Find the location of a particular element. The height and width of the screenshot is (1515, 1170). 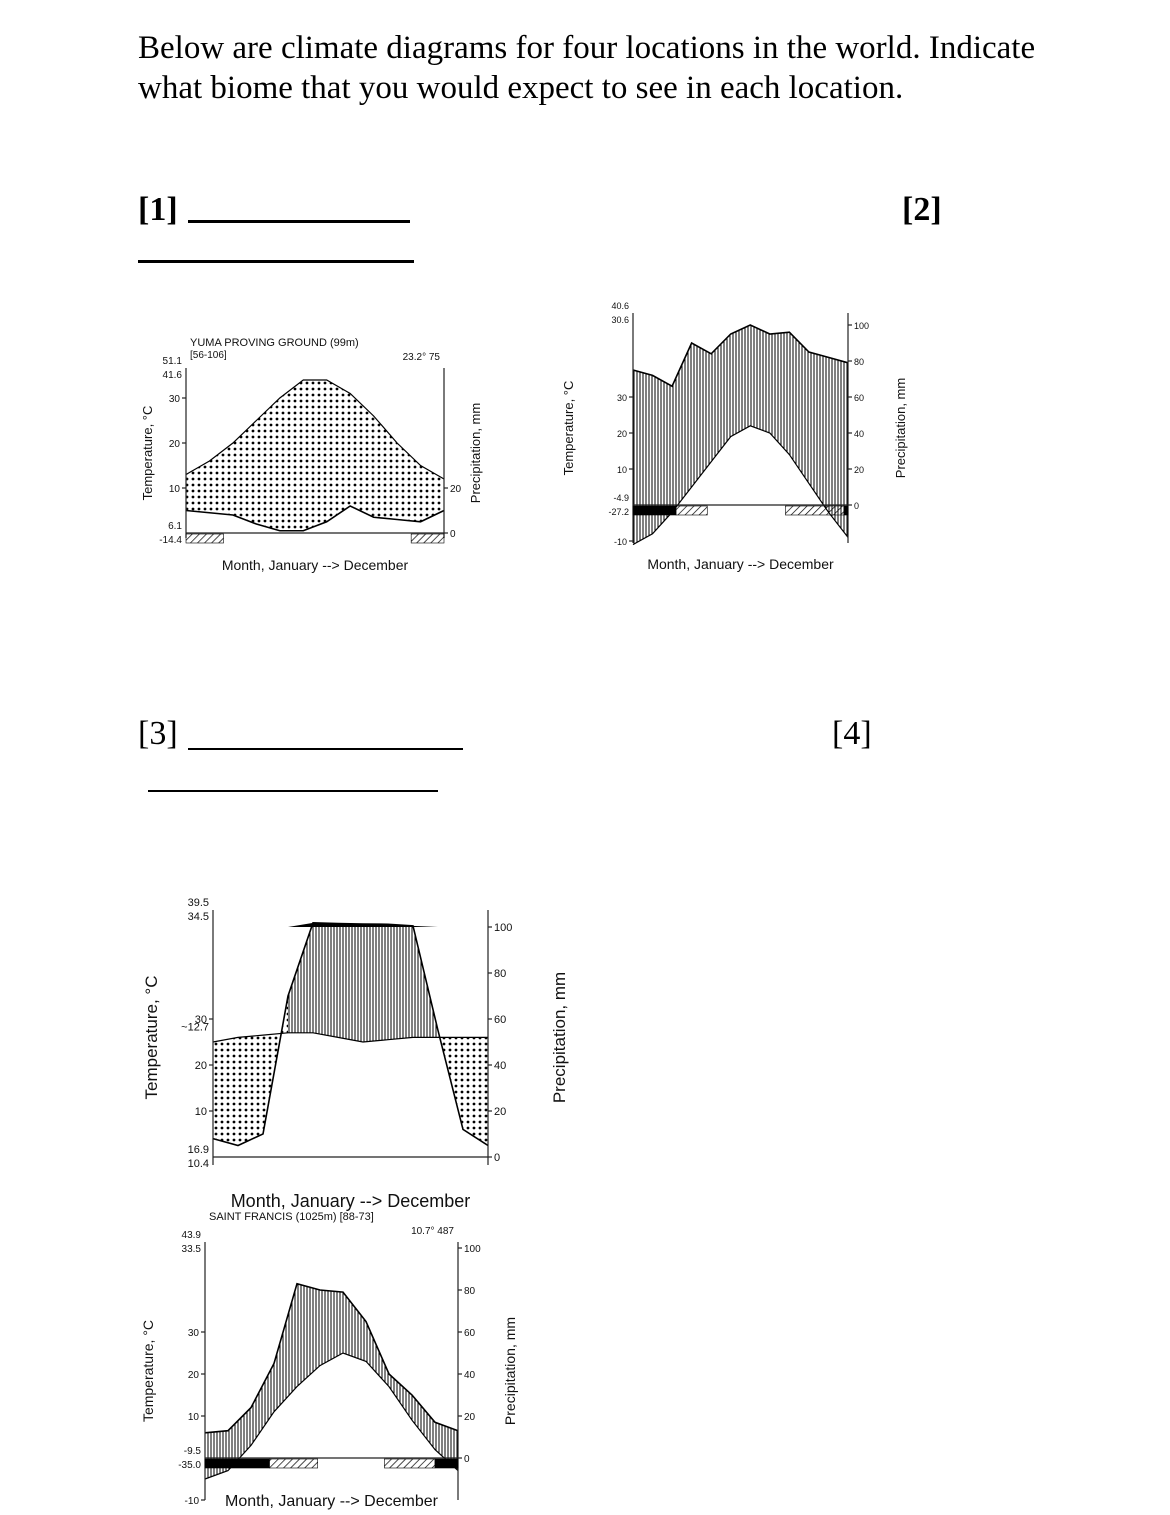

max-extreme-label: 51.1 is located at coordinates (173, 361).